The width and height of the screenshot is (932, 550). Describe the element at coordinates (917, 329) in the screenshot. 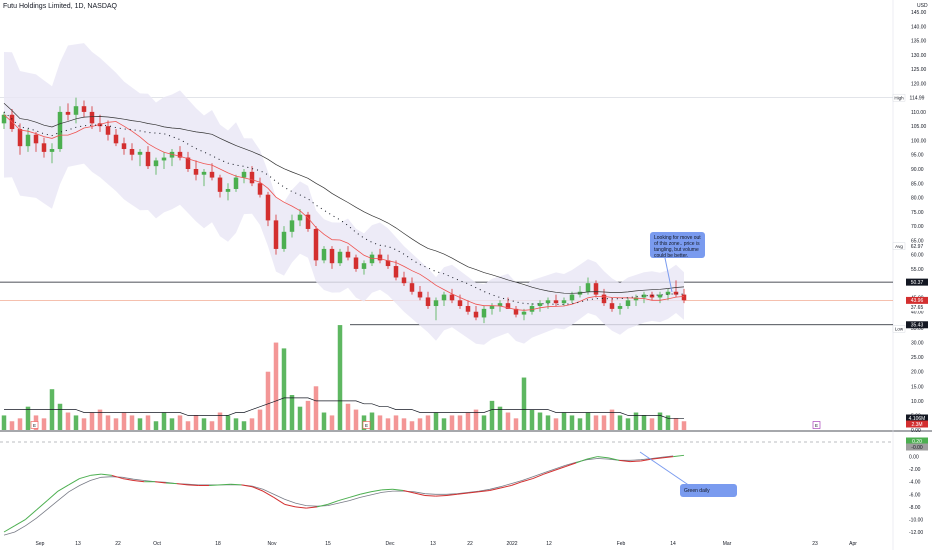

I see `volume-tick-label: 35.00` at that location.